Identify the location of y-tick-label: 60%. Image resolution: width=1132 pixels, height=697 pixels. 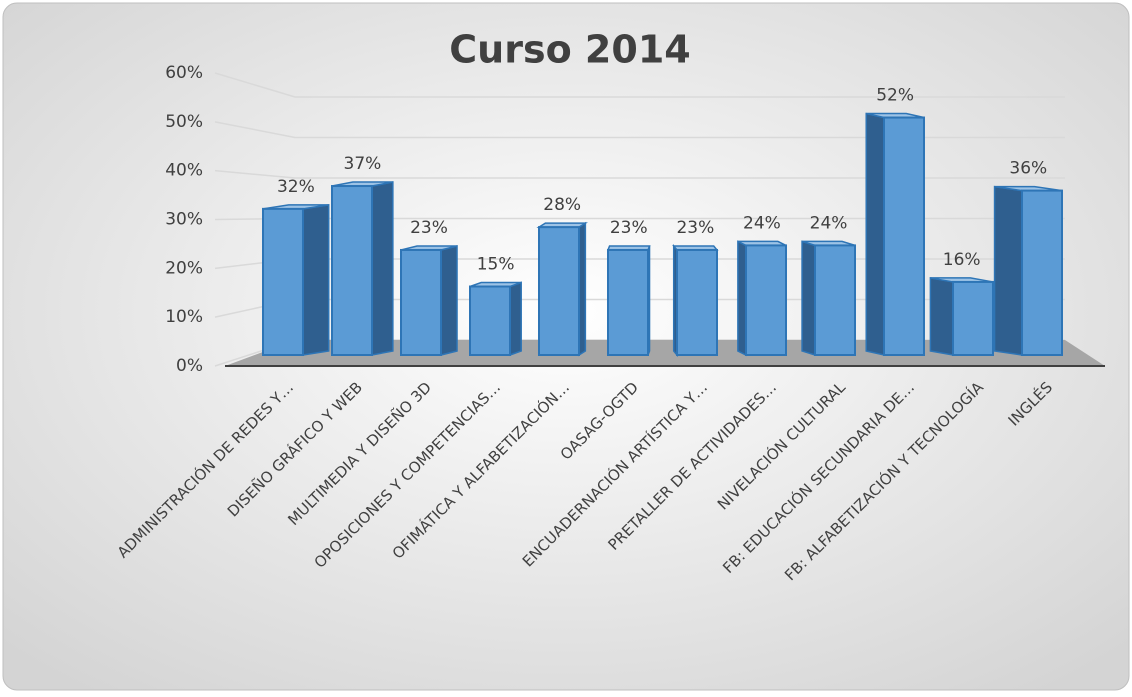
(184, 73).